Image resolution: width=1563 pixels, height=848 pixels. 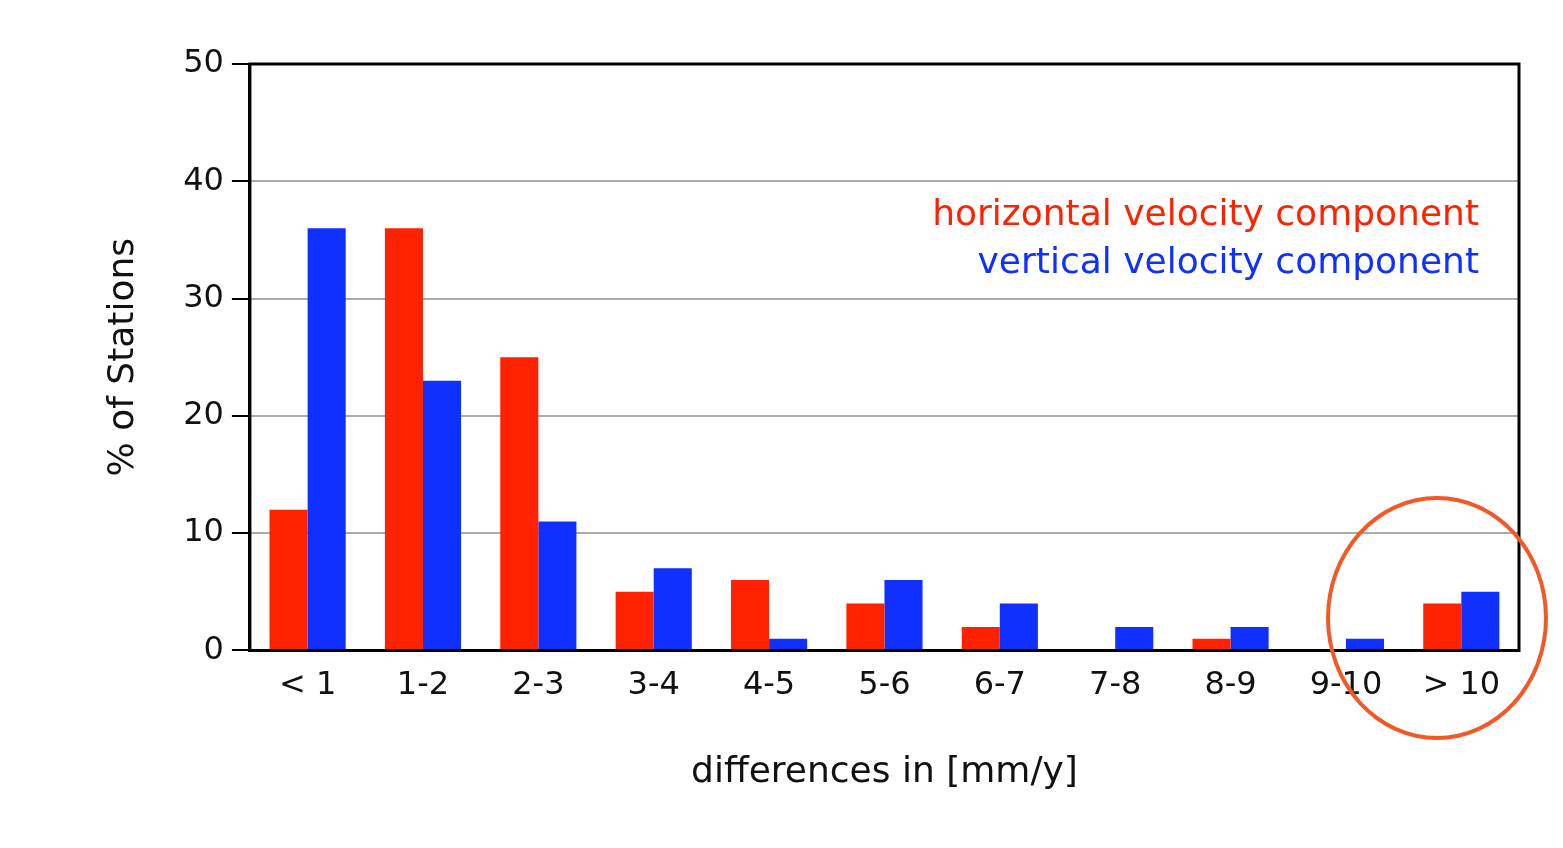 I want to click on x-tick-label: 5-6, so click(x=884, y=682).